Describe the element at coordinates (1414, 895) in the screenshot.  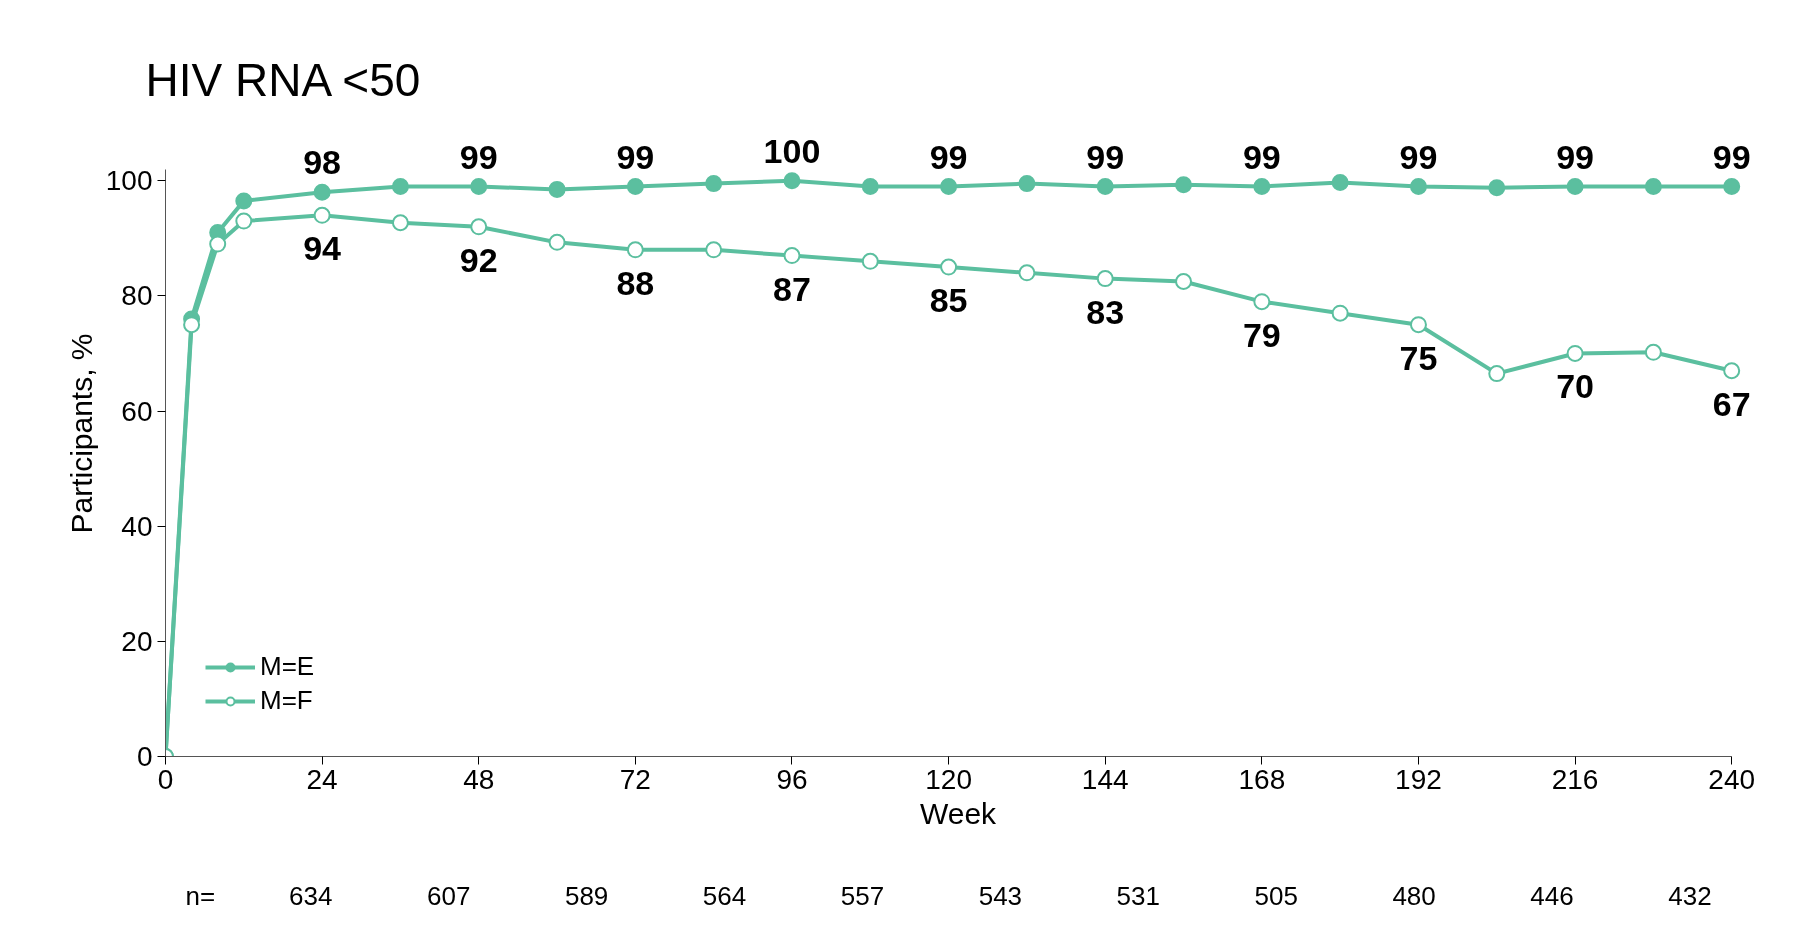
I see `text: 480` at that location.